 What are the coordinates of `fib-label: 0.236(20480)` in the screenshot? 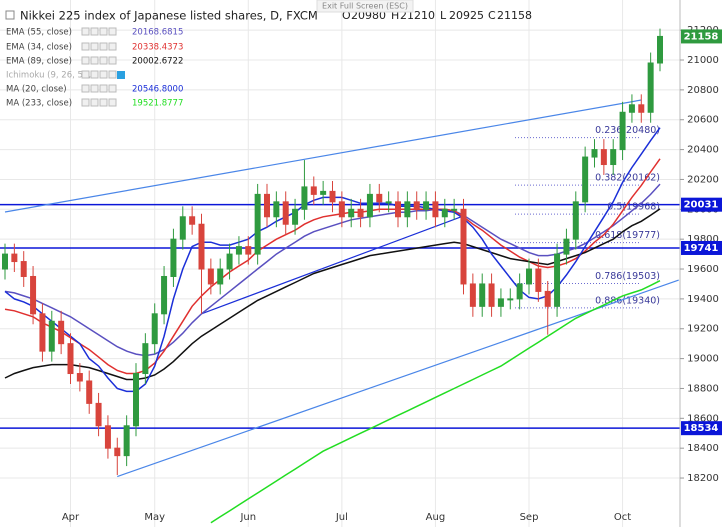 It's located at (627, 130).